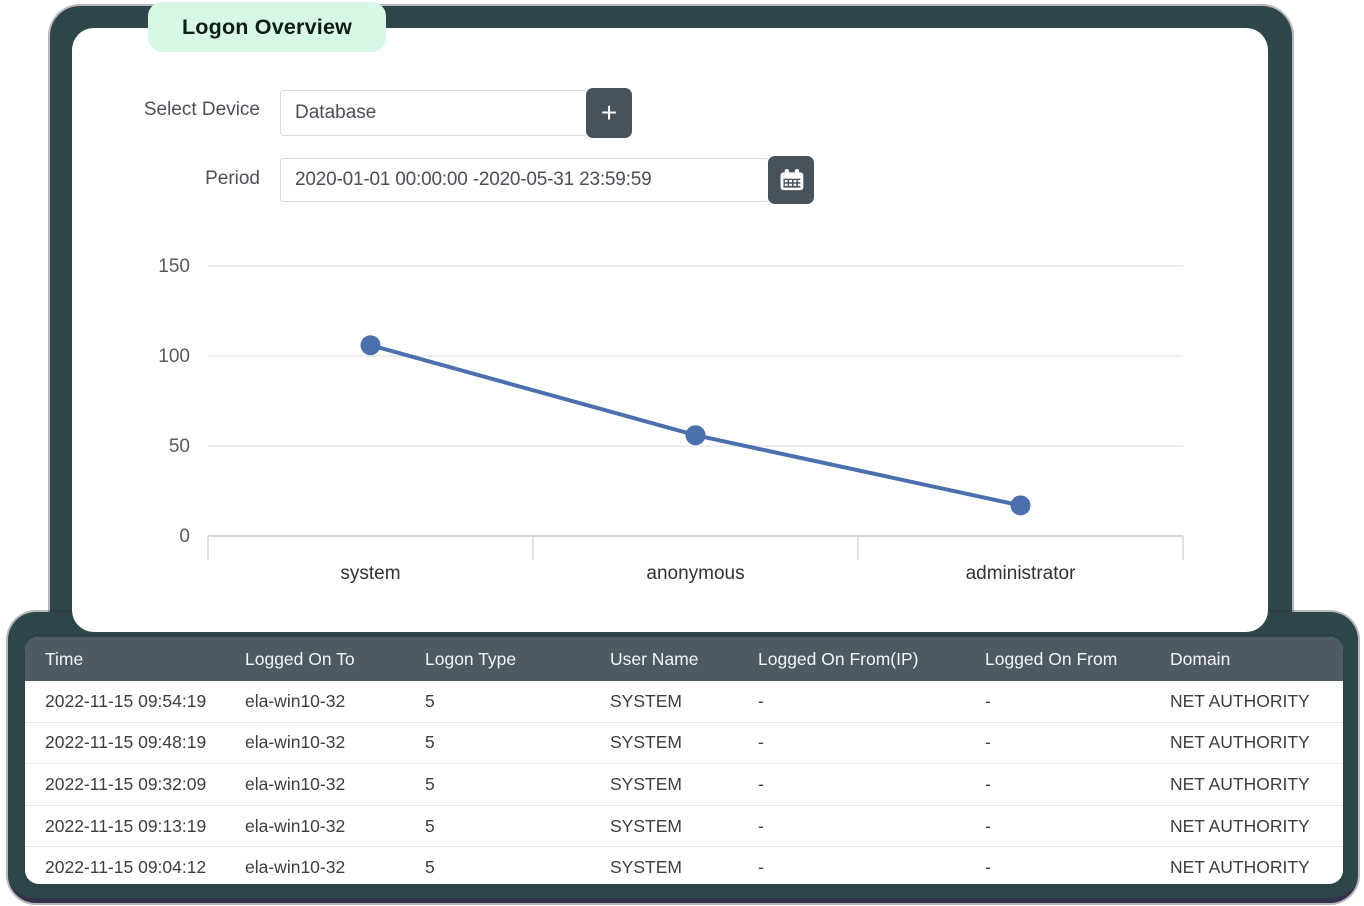 This screenshot has width=1364, height=906. I want to click on x-category-label: system, so click(370, 573).